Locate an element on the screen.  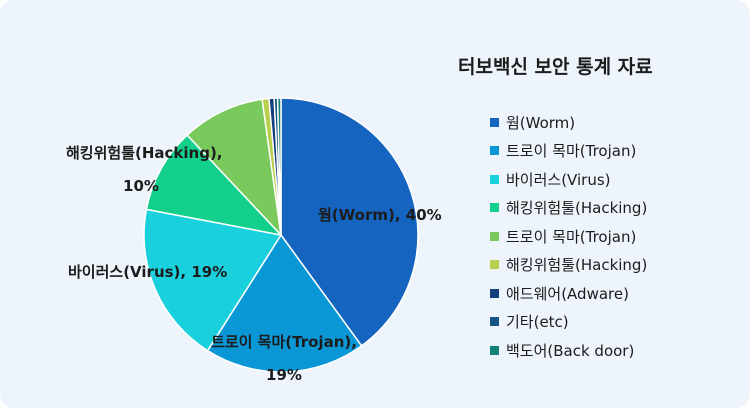
data-label-line: 웜(Worm), 40% is located at coordinates (380, 215).